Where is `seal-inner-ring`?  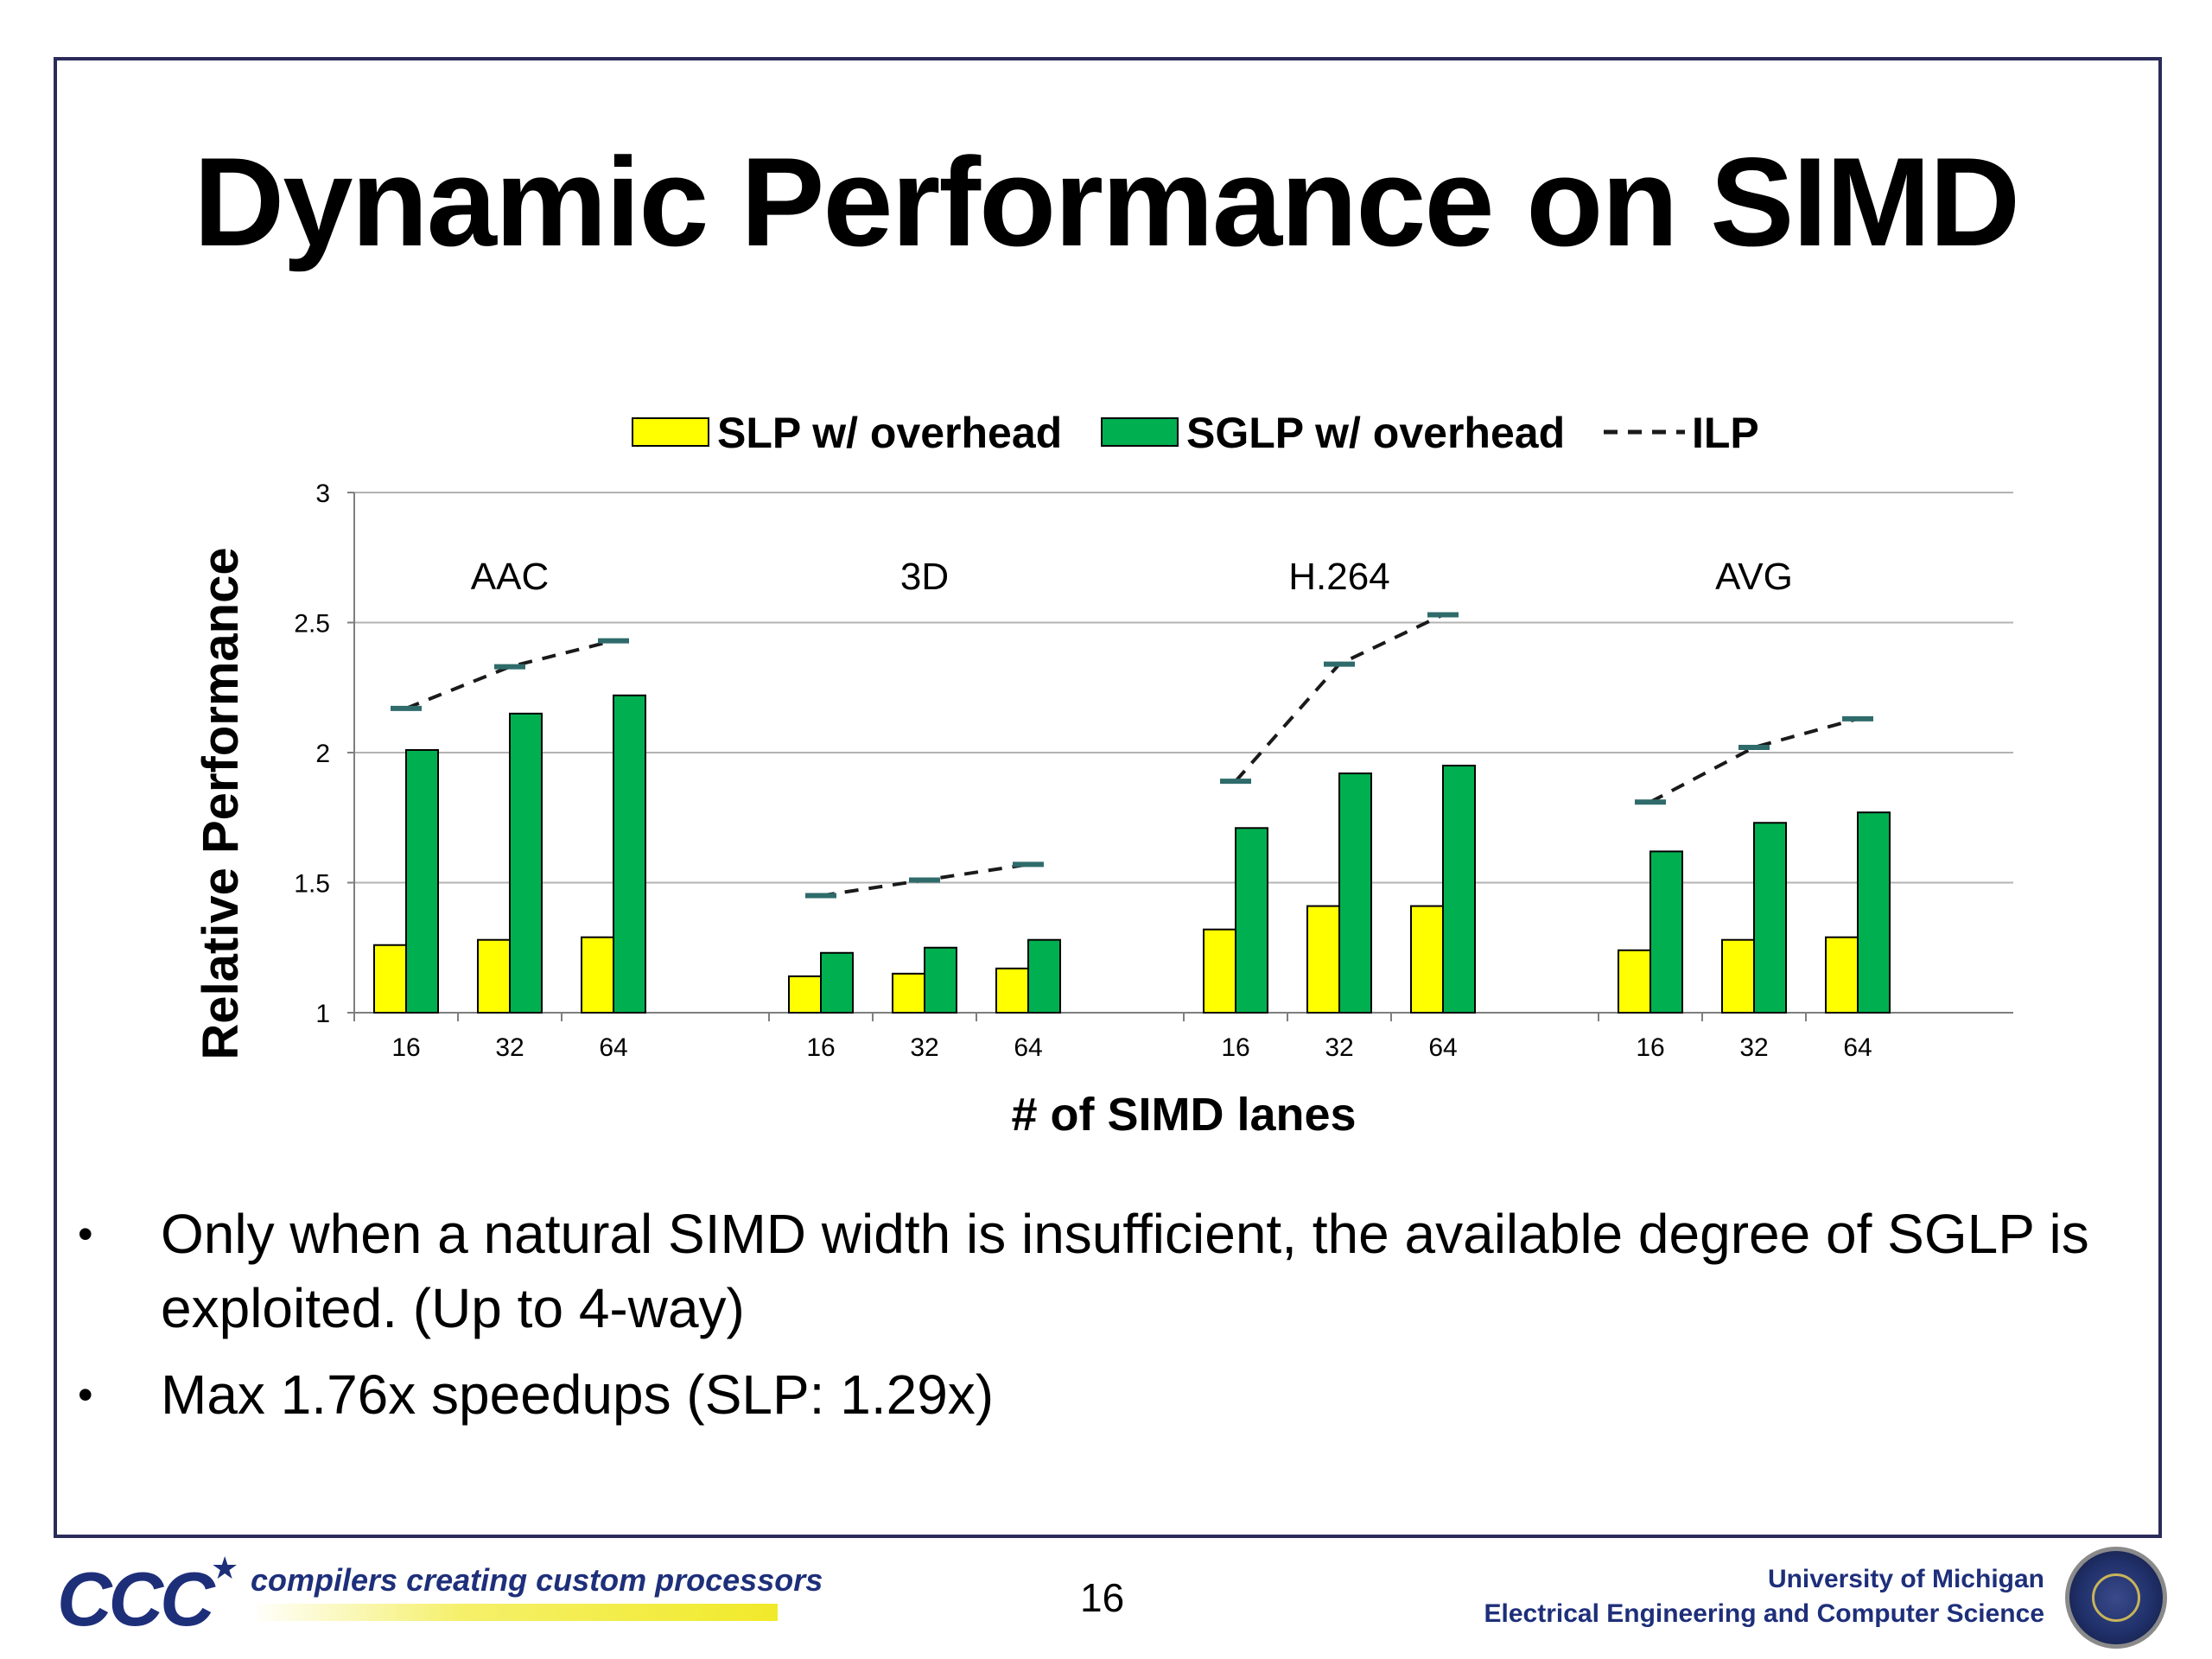 seal-inner-ring is located at coordinates (2116, 1597).